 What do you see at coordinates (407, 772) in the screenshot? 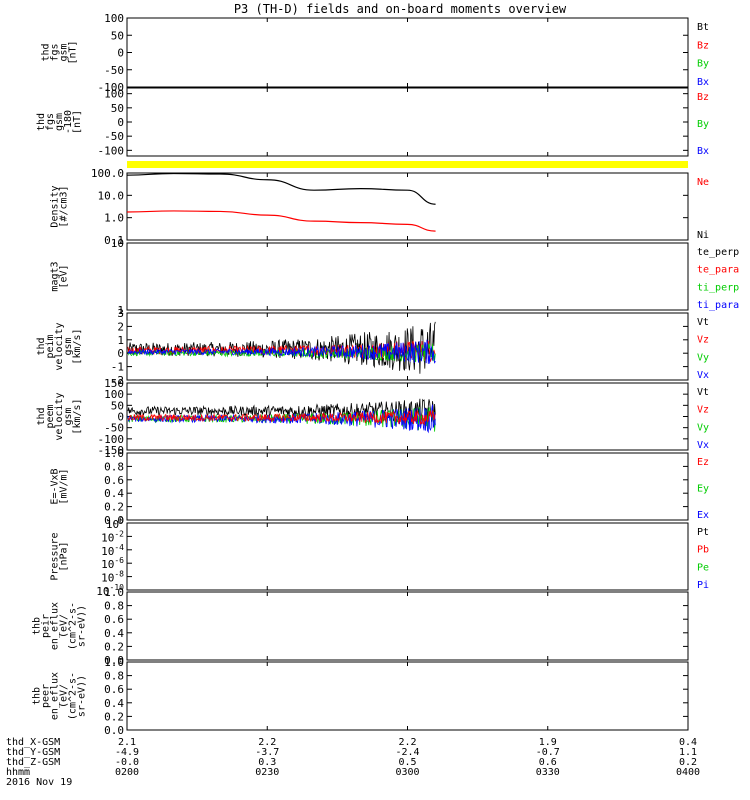
I see `x-axis-value: 0300` at bounding box center [407, 772].